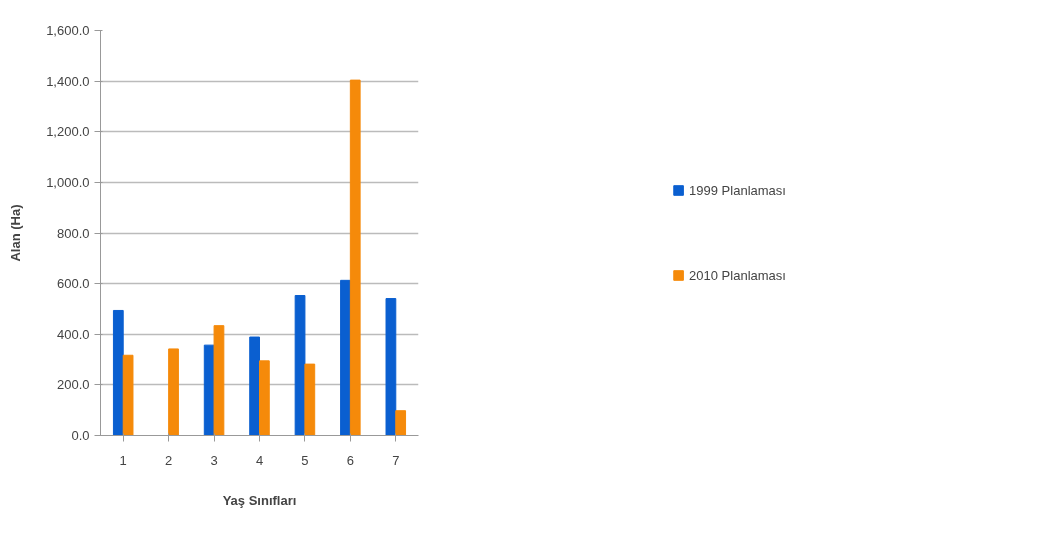  Describe the element at coordinates (68, 132) in the screenshot. I see `y-tick-label: 1,200.0` at that location.